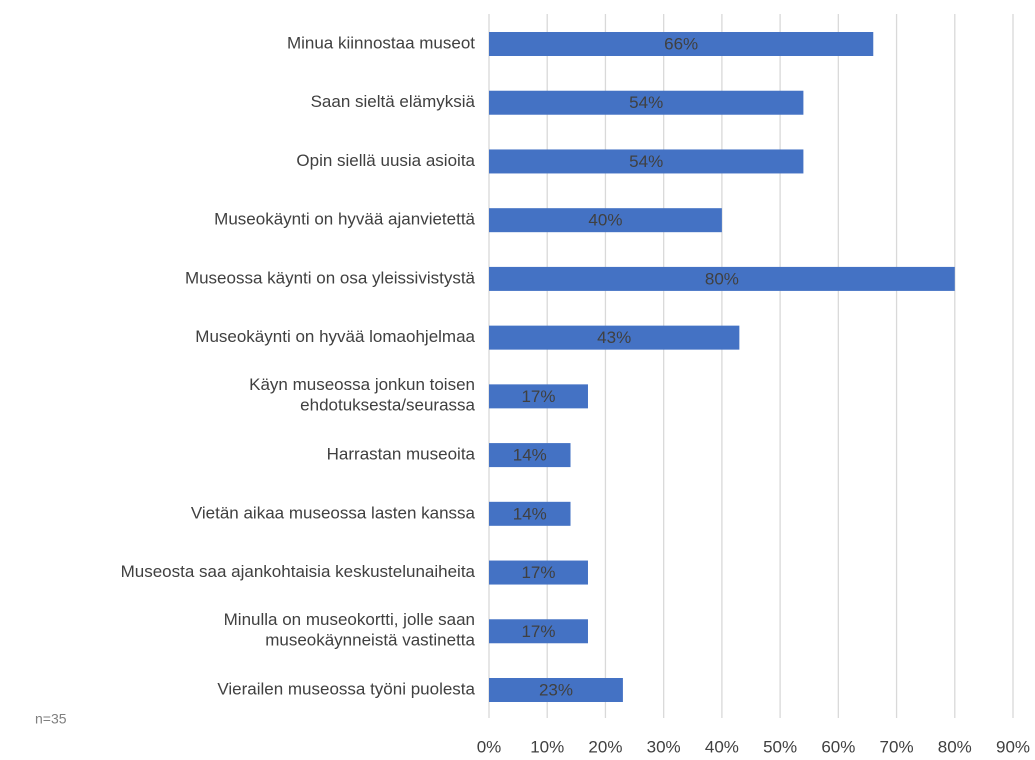  What do you see at coordinates (344, 219) in the screenshot?
I see `category-label: Museokäynti on hyvää ajanvietettä` at bounding box center [344, 219].